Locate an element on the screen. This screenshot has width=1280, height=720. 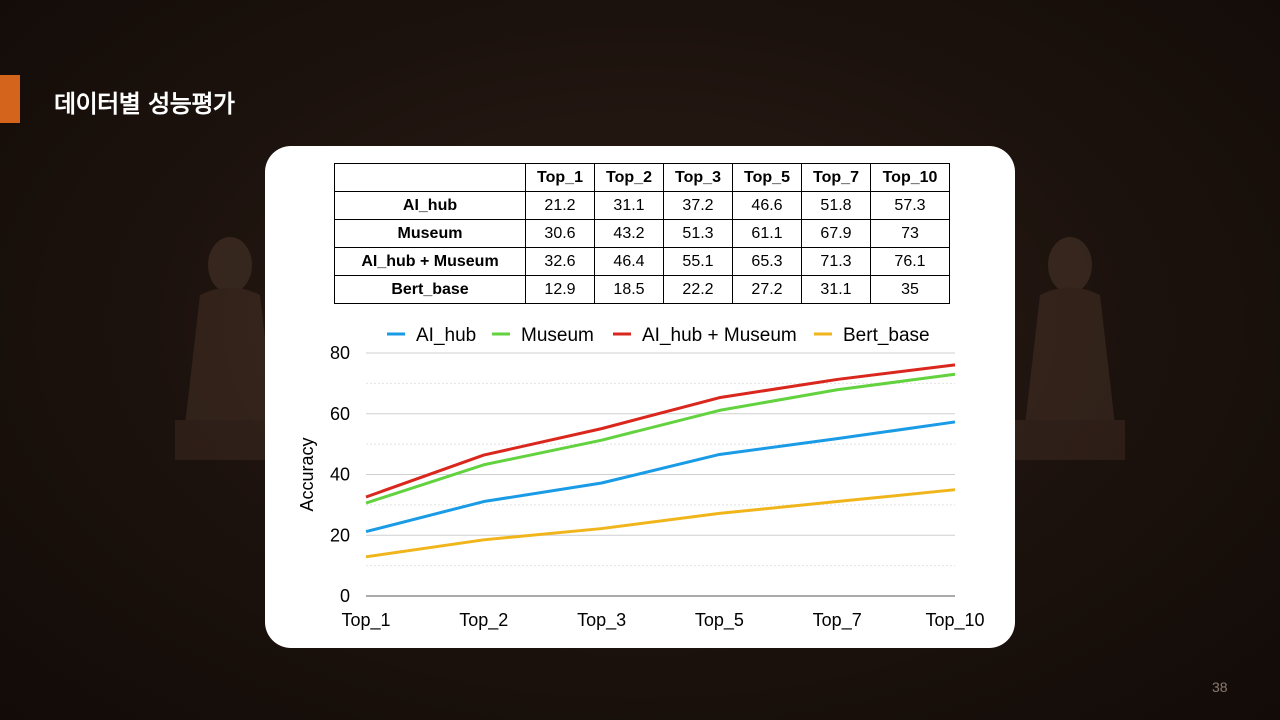
table-header-cell: Top_7 is located at coordinates (836, 177).